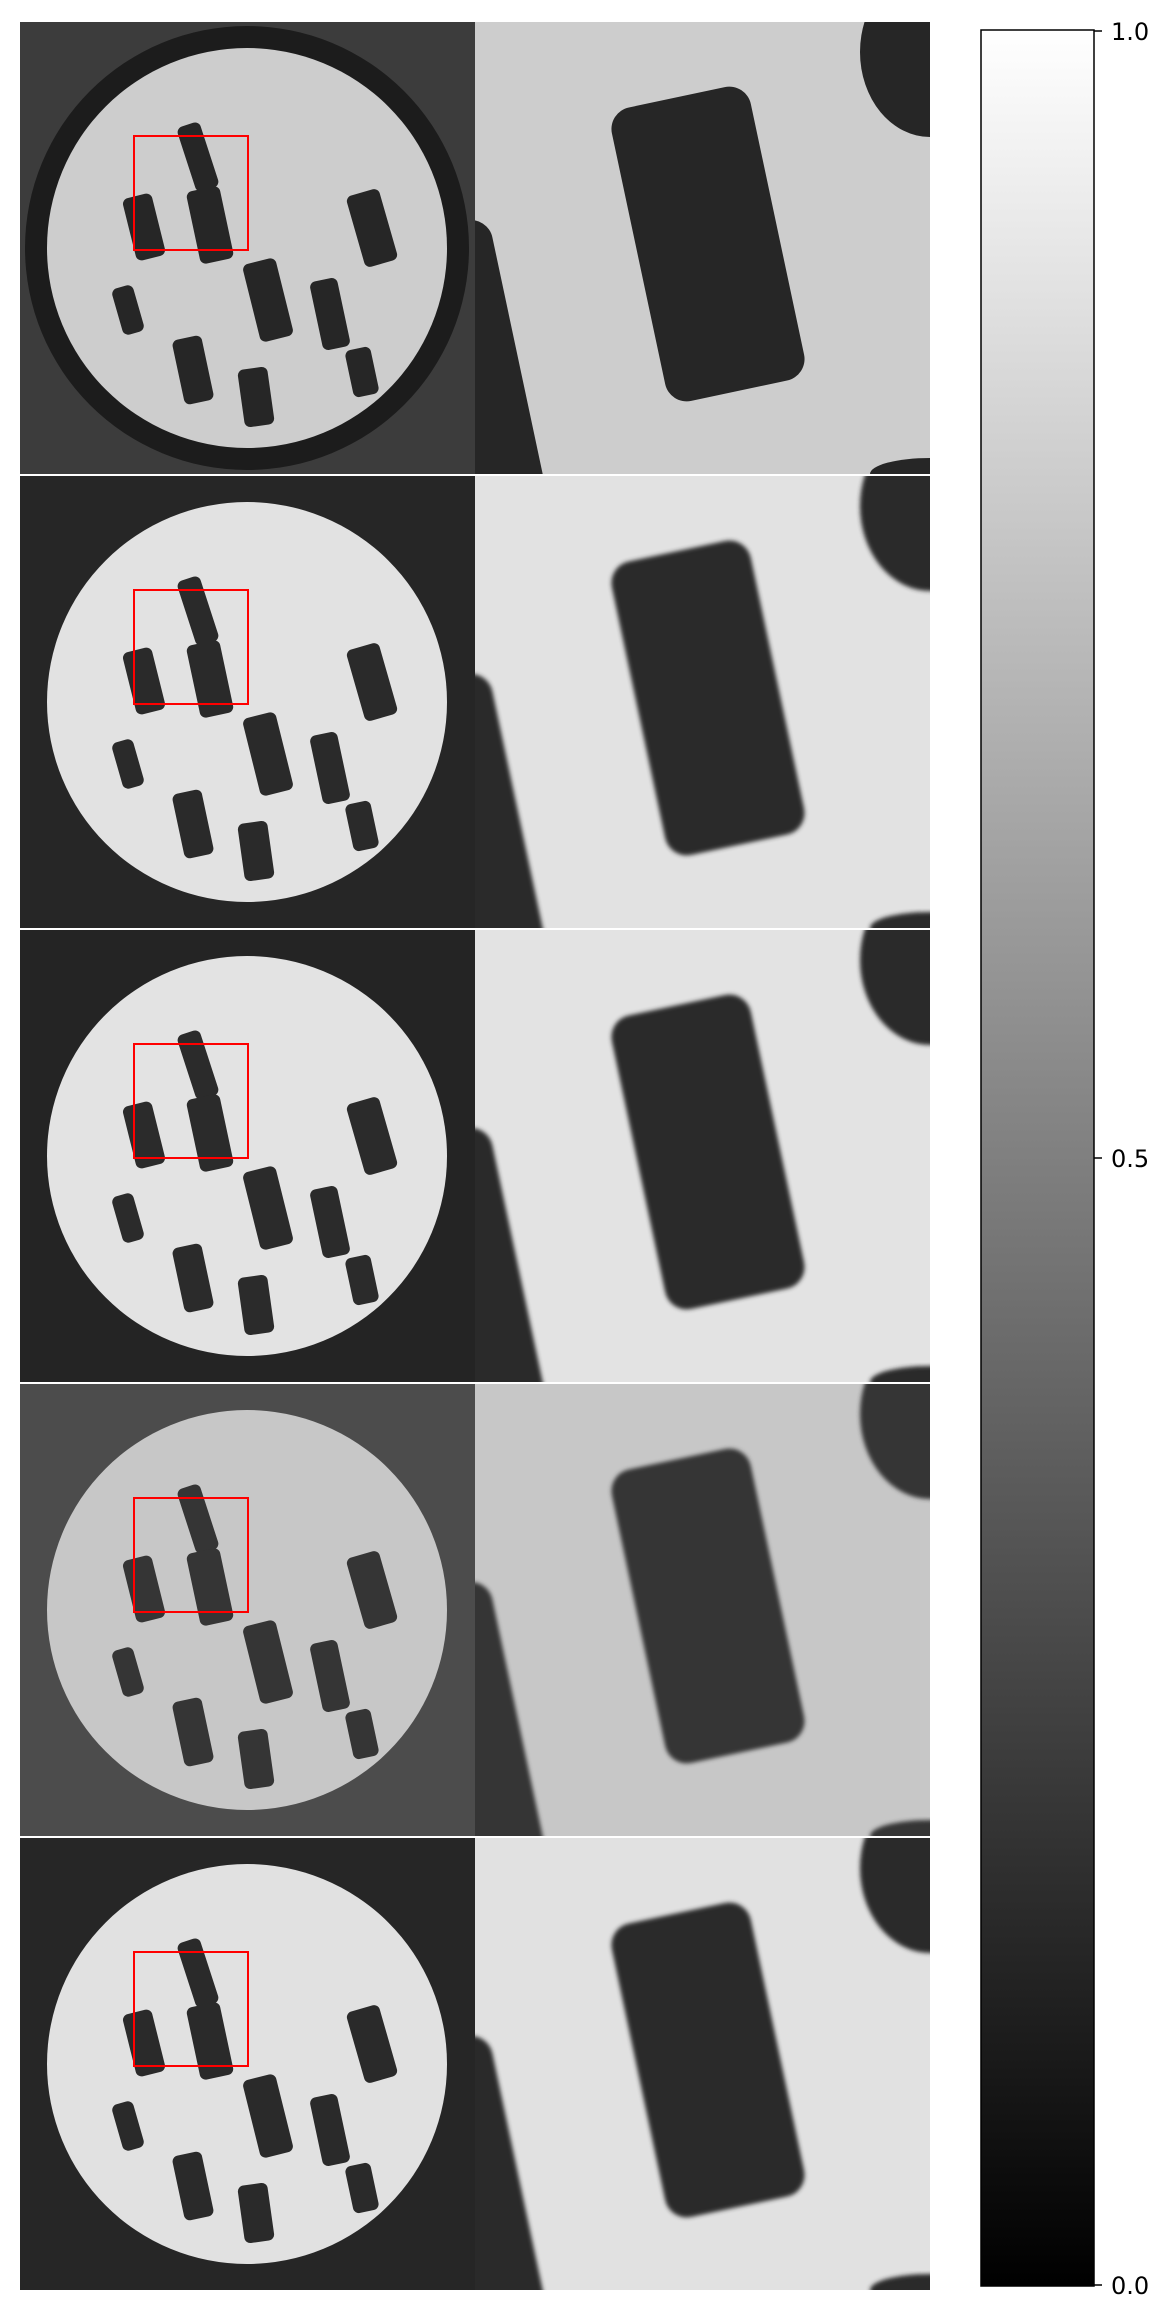  Describe the element at coordinates (1130, 1159) in the screenshot. I see `colorbar-tick-label: 0.5` at that location.